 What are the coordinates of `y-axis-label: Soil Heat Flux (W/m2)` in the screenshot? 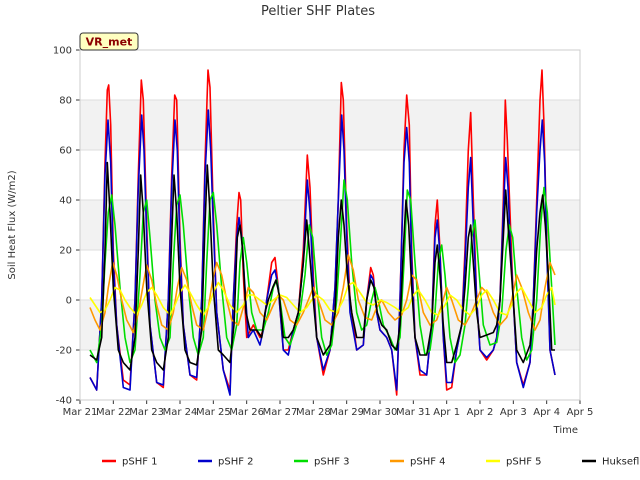 It's located at (12, 224).